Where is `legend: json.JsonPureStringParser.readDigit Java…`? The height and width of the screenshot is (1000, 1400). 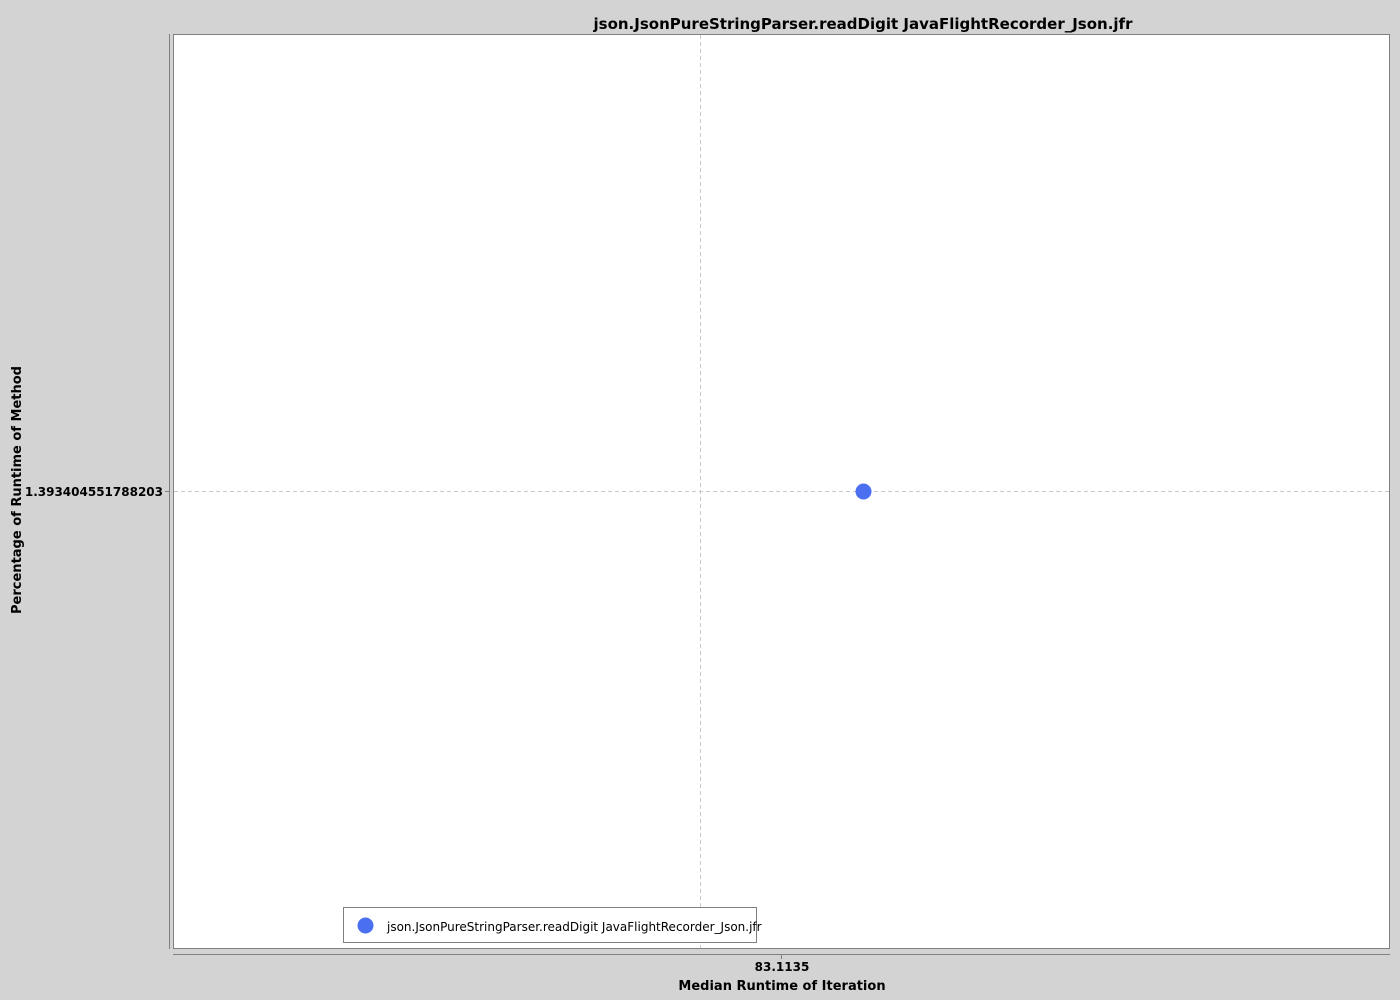
legend: json.JsonPureStringParser.readDigit Java… is located at coordinates (552, 925).